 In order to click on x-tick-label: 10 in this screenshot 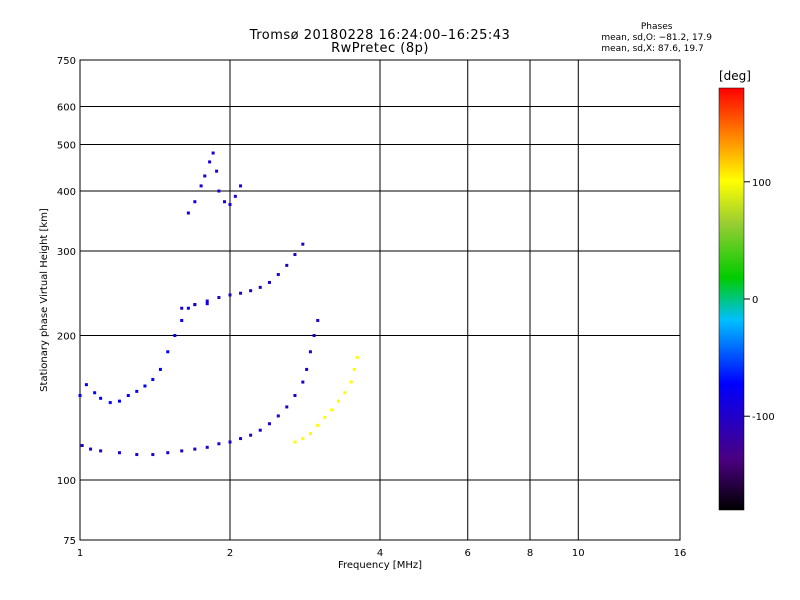, I will do `click(578, 553)`.